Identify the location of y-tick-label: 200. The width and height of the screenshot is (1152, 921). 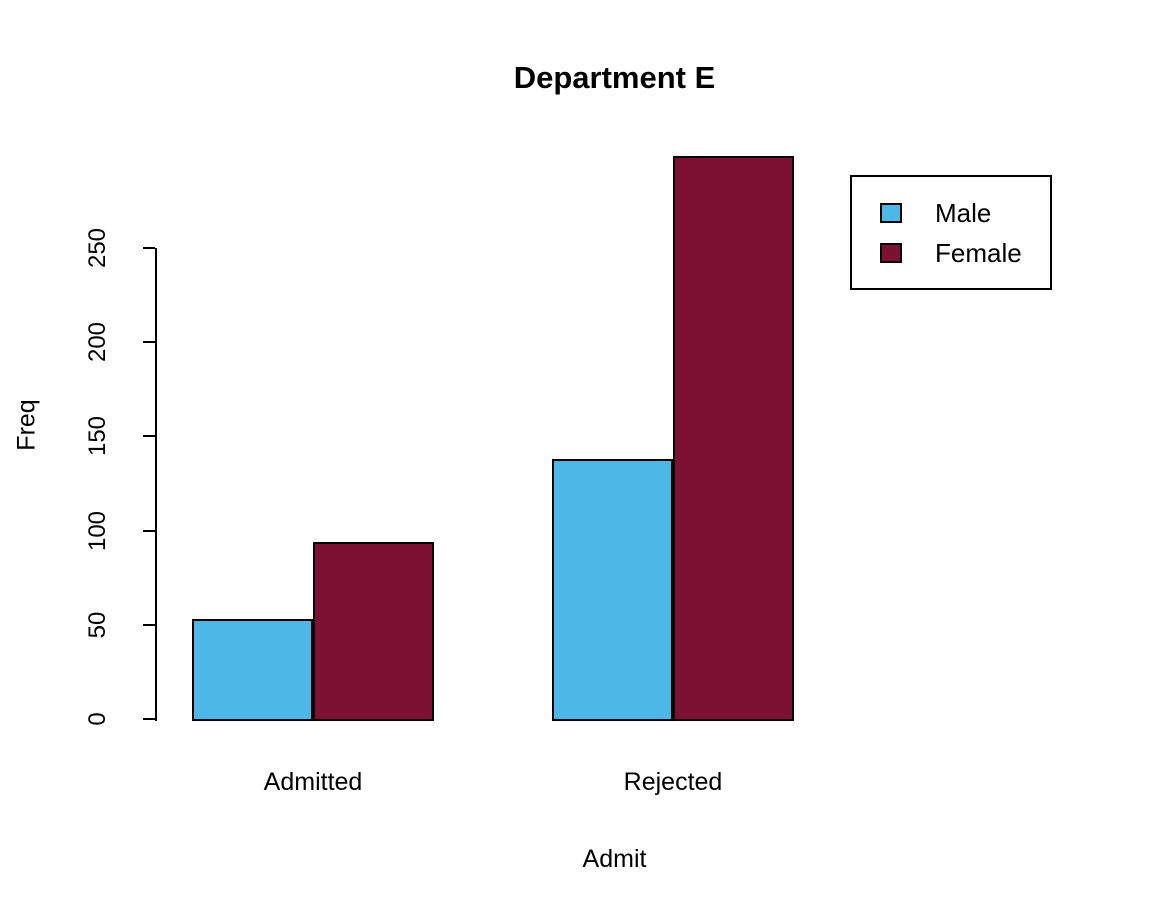
(97, 342).